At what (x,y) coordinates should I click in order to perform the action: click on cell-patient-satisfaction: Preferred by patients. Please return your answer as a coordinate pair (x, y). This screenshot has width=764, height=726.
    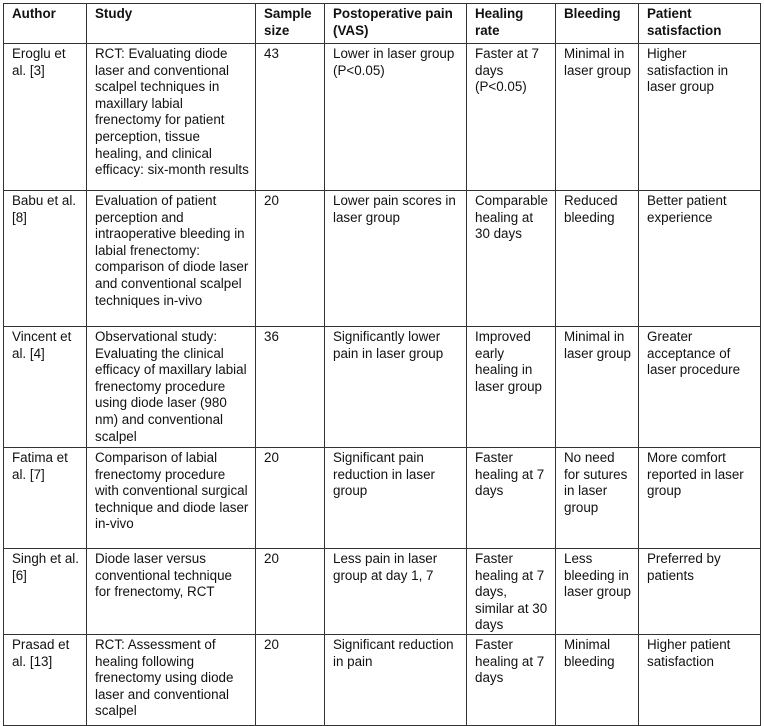
    Looking at the image, I should click on (699, 591).